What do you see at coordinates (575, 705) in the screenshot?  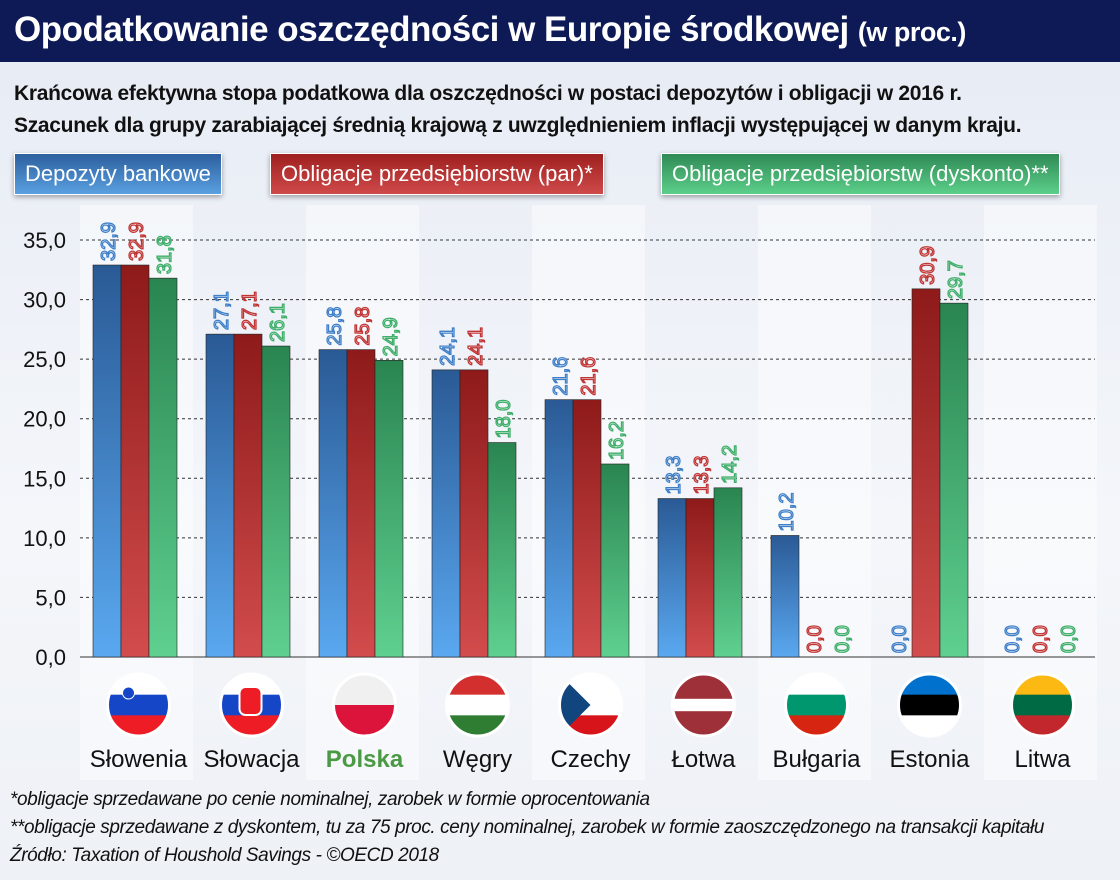 I see `flag-triangle` at bounding box center [575, 705].